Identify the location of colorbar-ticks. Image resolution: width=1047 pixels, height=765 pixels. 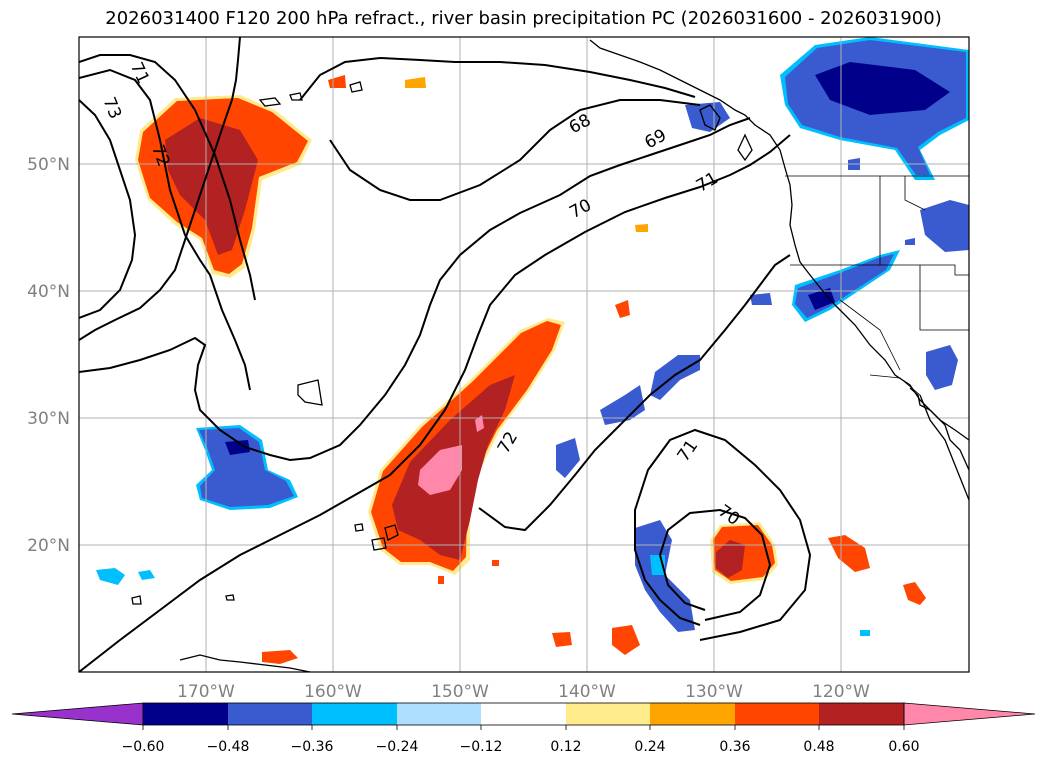
(523, 727).